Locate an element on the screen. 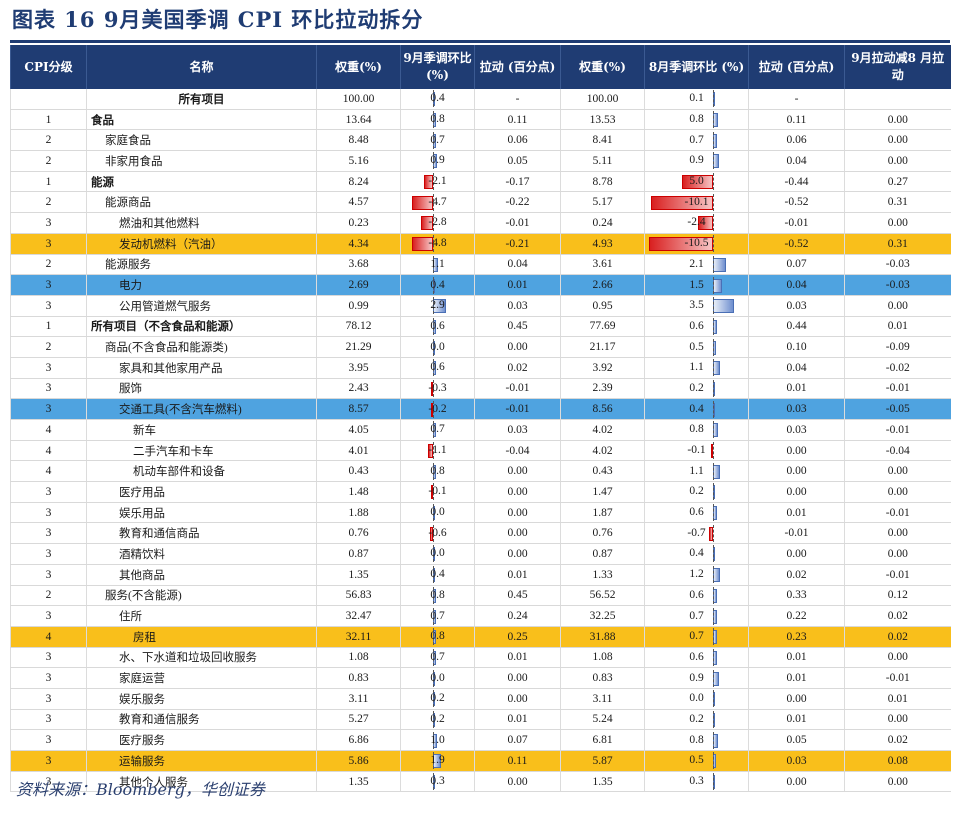 The width and height of the screenshot is (976, 814). weight-sep: 0.76 is located at coordinates (358, 533).